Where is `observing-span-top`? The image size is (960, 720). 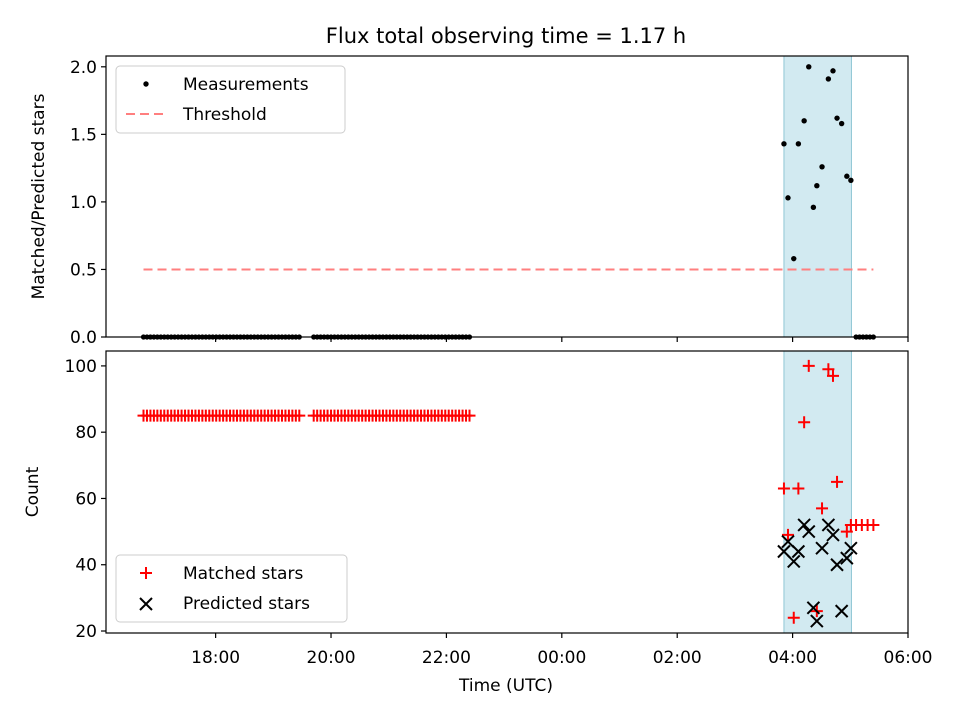
observing-span-top is located at coordinates (817, 196).